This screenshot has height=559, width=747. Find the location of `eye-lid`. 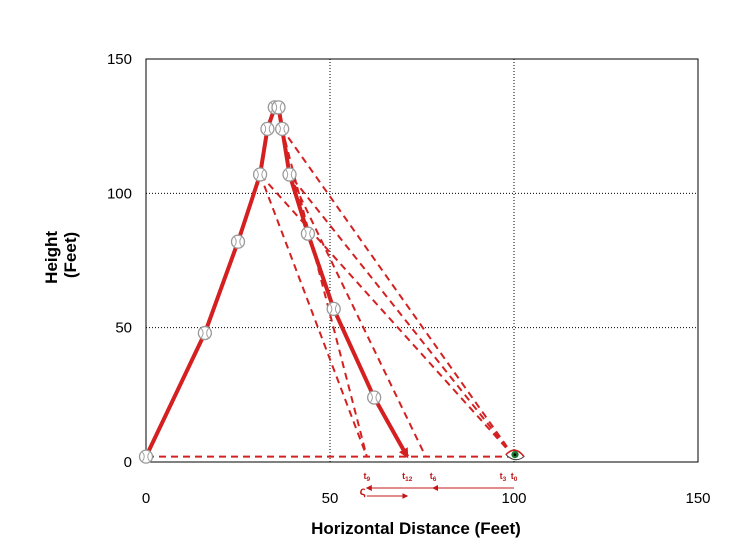

eye-lid is located at coordinates (515, 453).